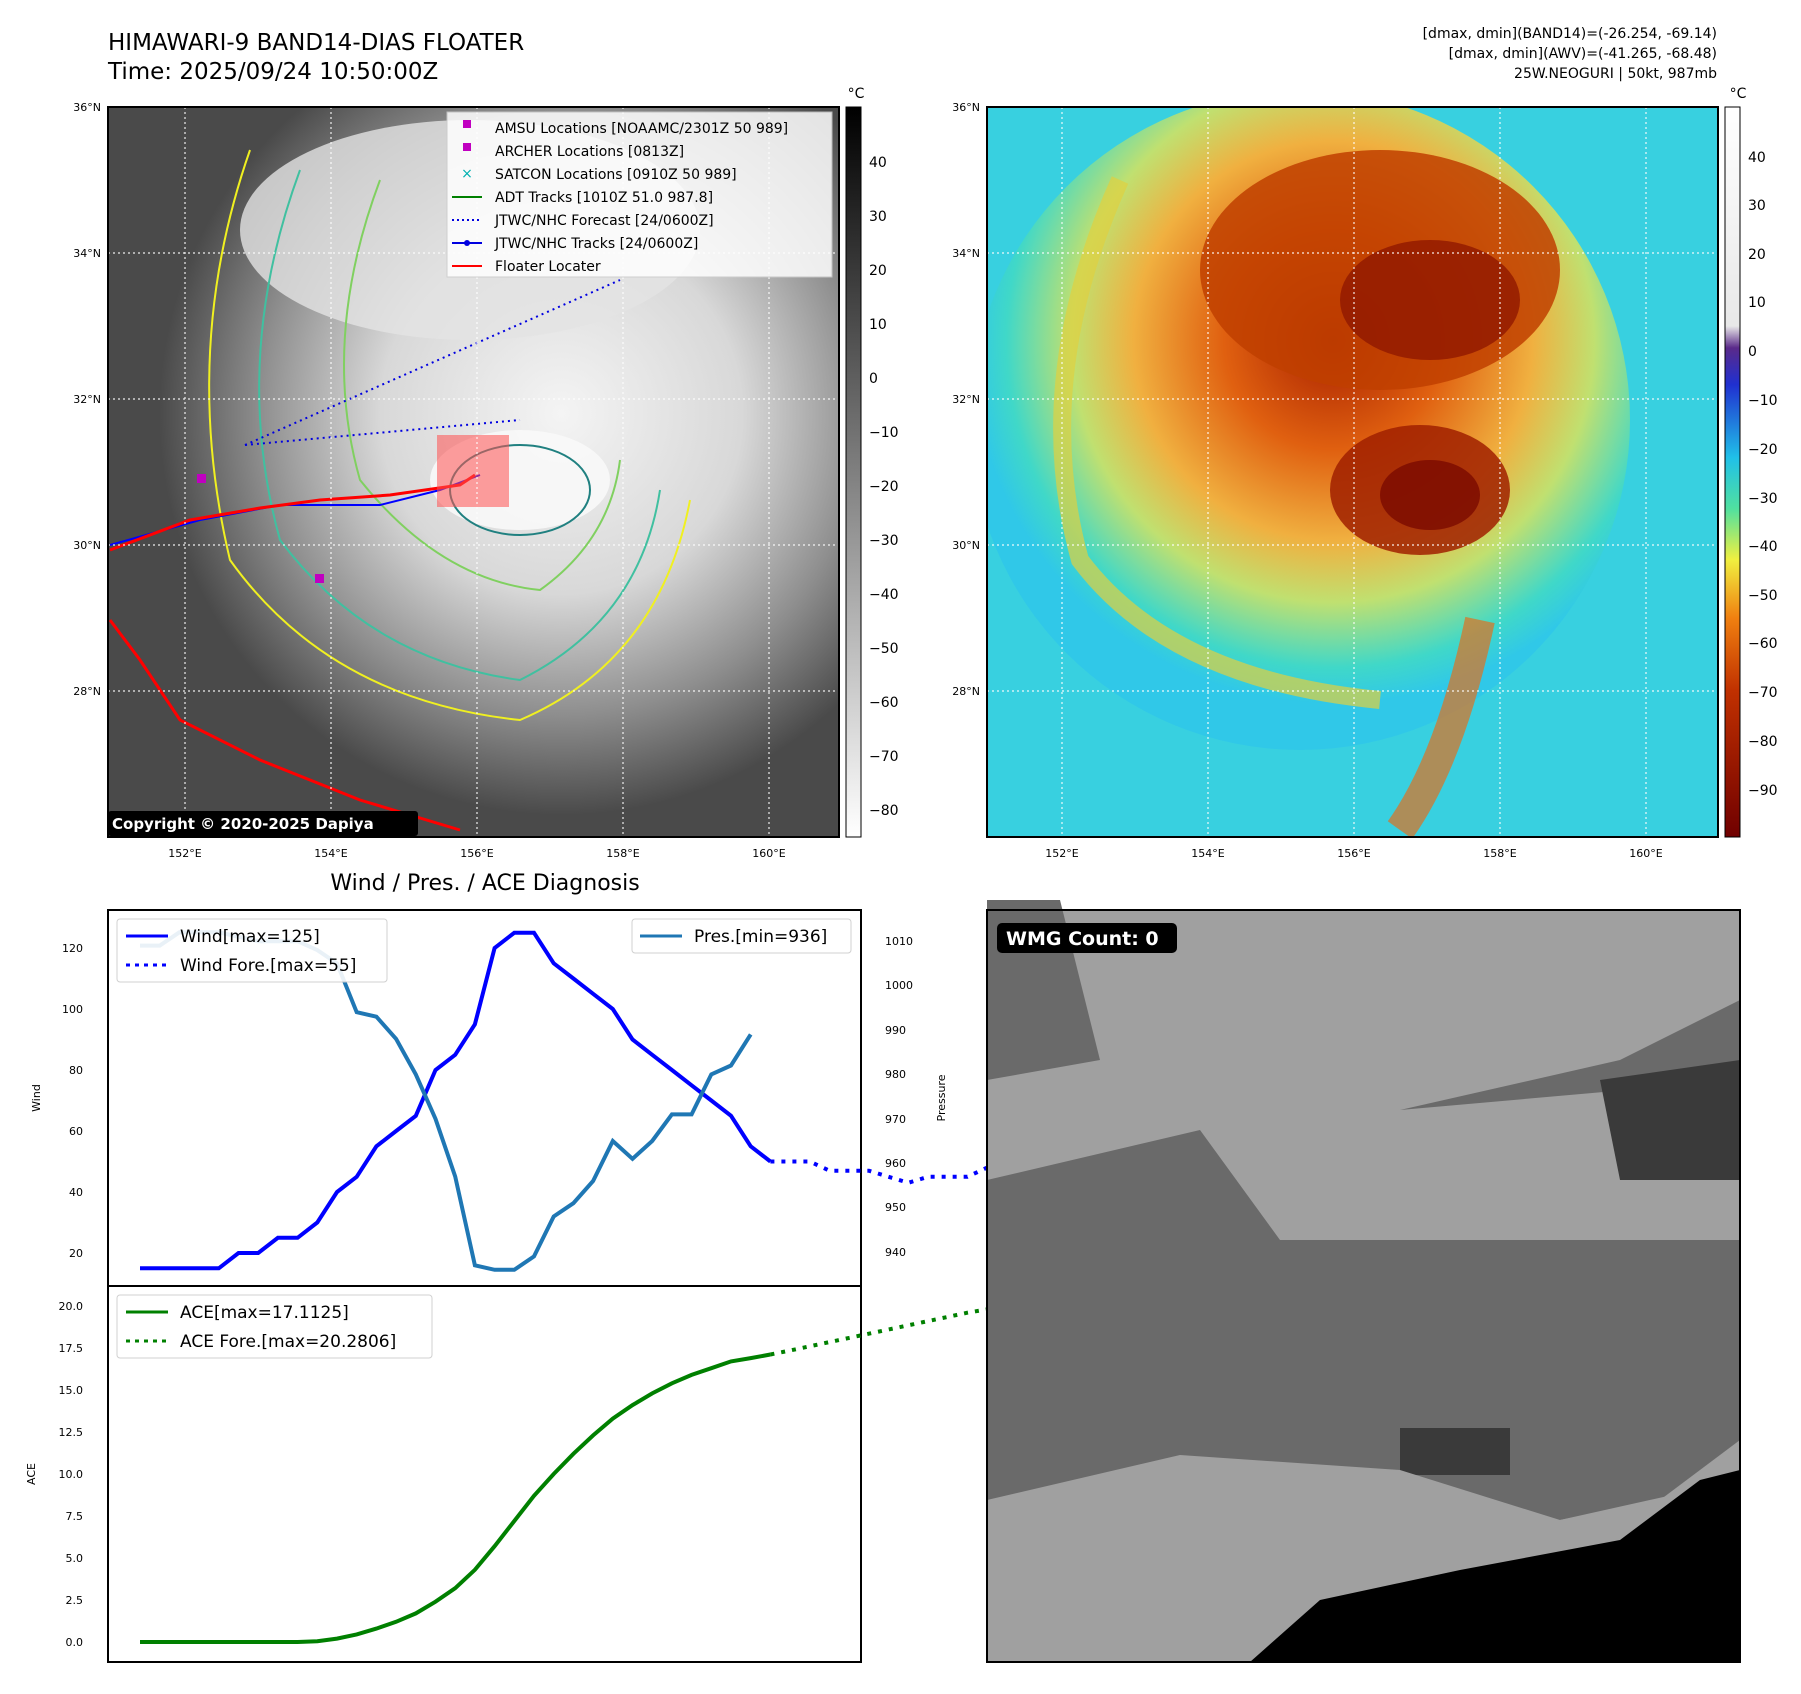 The width and height of the screenshot is (1801, 1694). What do you see at coordinates (75, 1600) in the screenshot?
I see `ace-tick: 2.5` at bounding box center [75, 1600].